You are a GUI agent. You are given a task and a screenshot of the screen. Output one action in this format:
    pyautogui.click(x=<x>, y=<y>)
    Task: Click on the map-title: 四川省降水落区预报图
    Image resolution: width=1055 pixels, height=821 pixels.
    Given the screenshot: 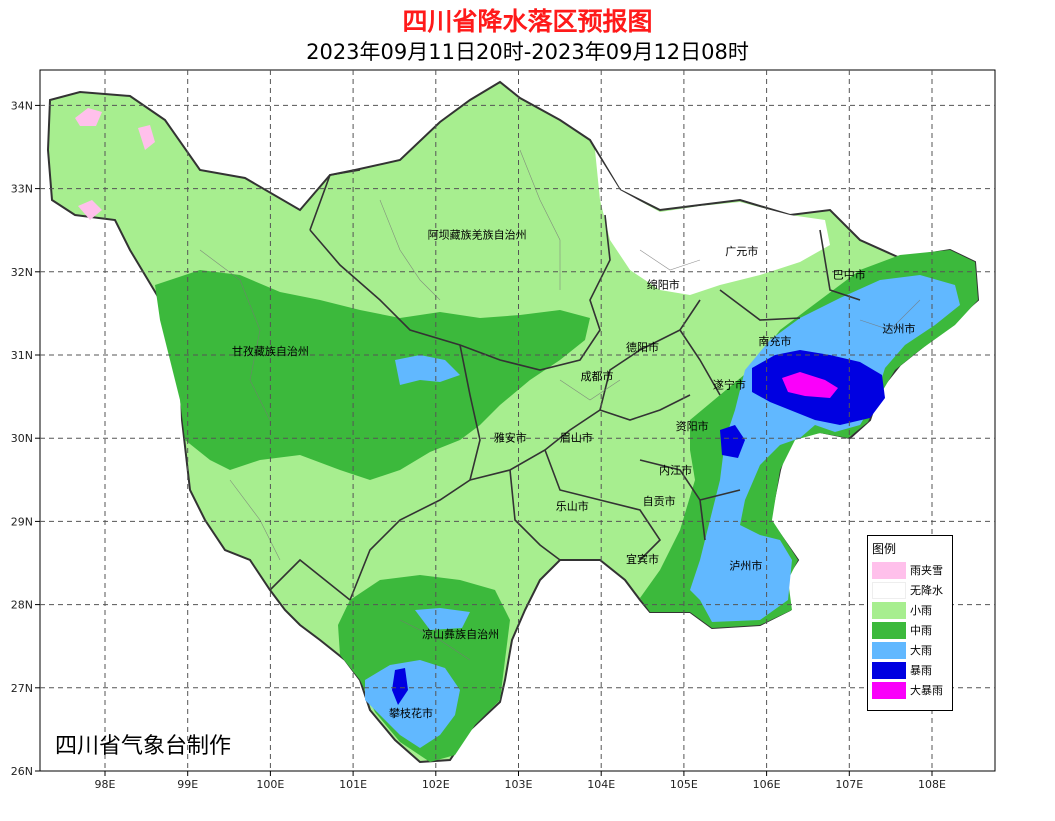 What is the action you would take?
    pyautogui.click(x=527, y=21)
    